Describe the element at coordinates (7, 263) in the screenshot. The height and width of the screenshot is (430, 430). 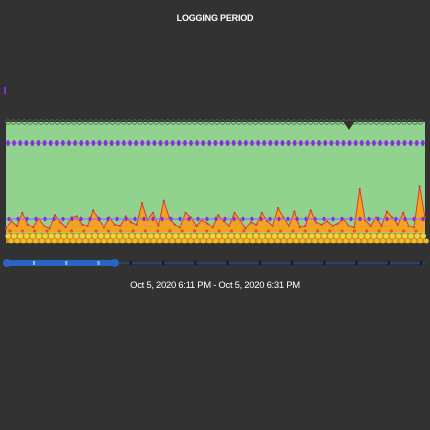
I see `slider-handle-start` at that location.